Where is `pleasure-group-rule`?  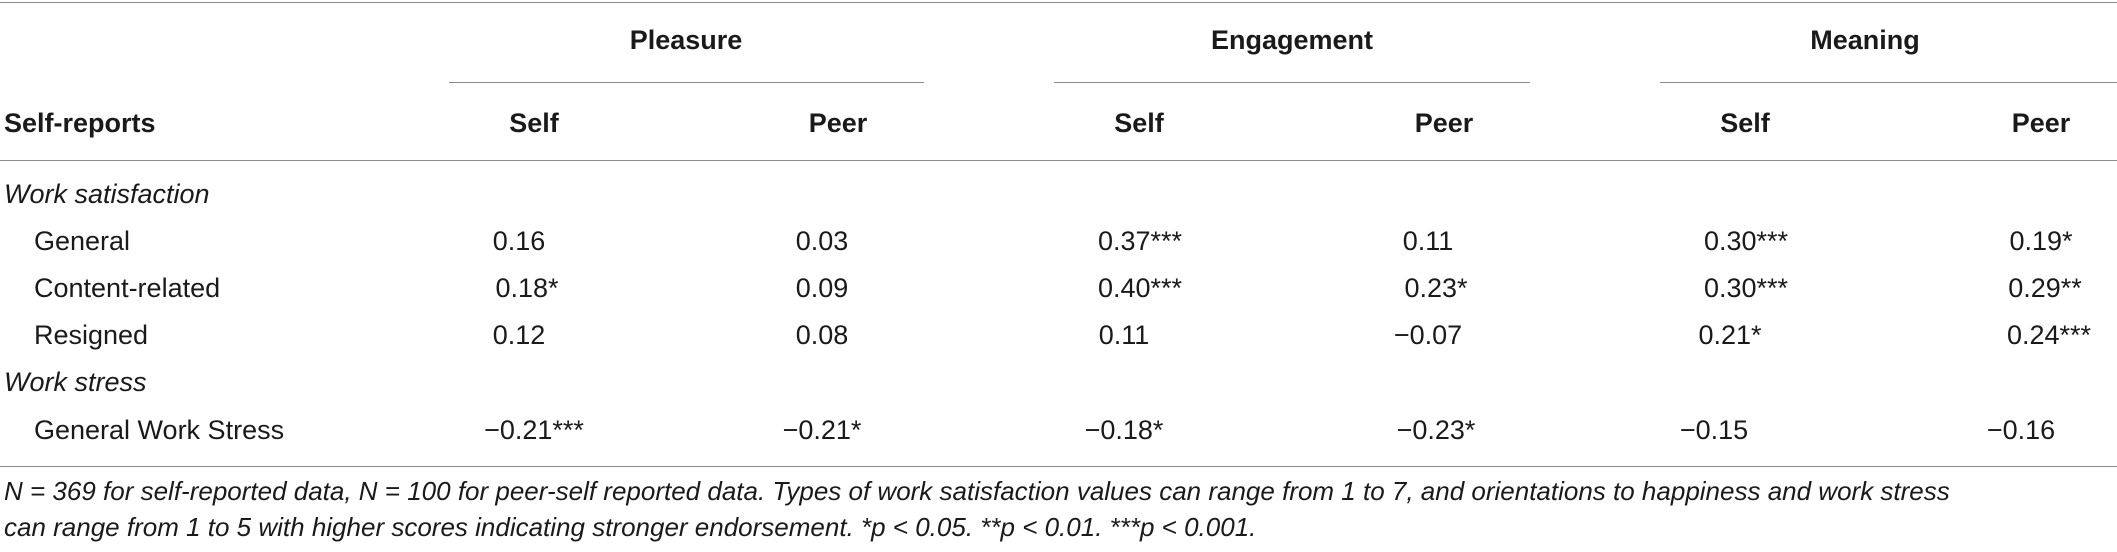
pleasure-group-rule is located at coordinates (686, 82).